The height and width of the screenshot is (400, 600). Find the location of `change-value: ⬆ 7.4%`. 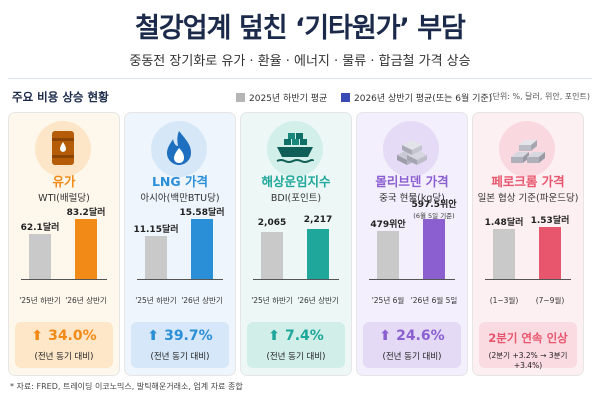

change-value: ⬆ 7.4% is located at coordinates (296, 336).